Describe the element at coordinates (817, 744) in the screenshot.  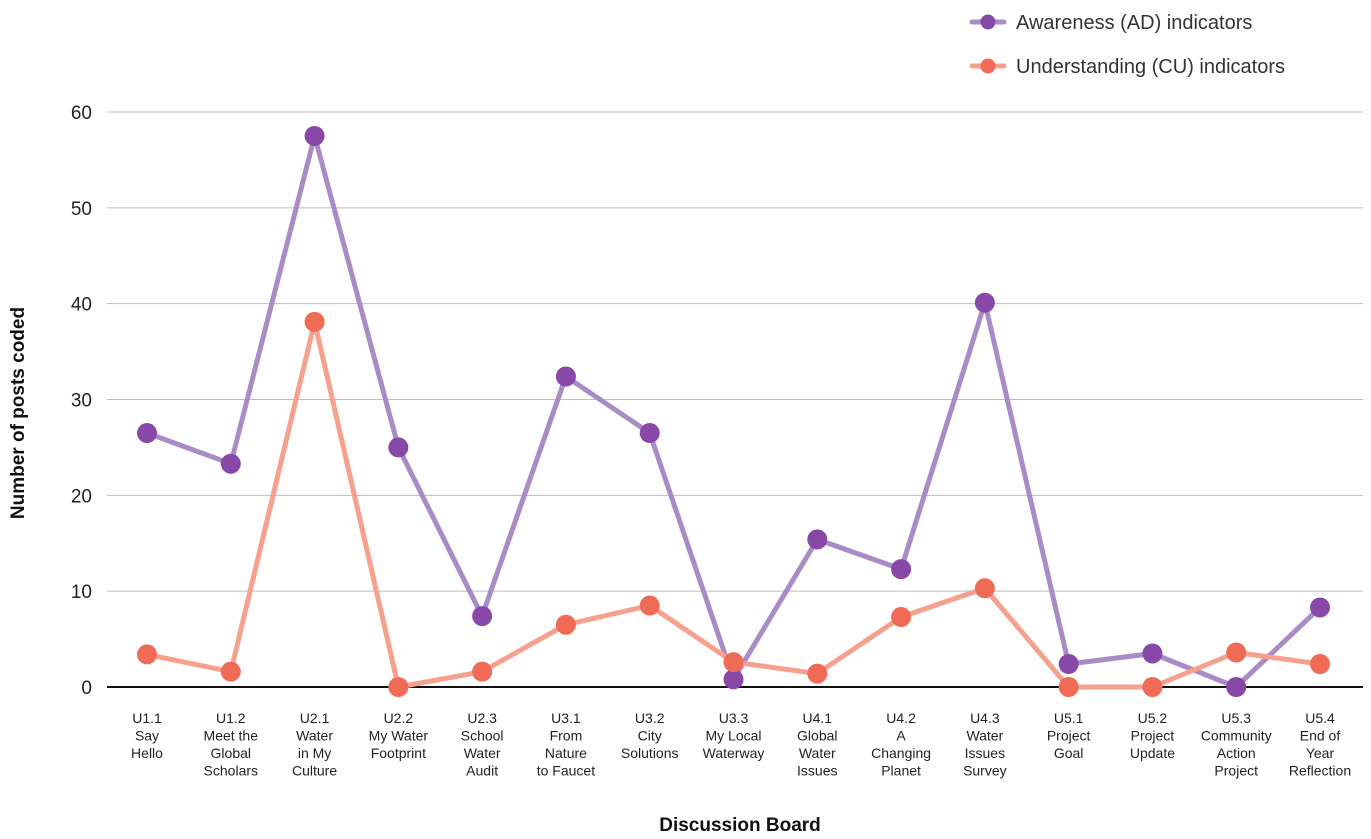
I see `x-tick-label: U4.1 Global Water Issues` at that location.